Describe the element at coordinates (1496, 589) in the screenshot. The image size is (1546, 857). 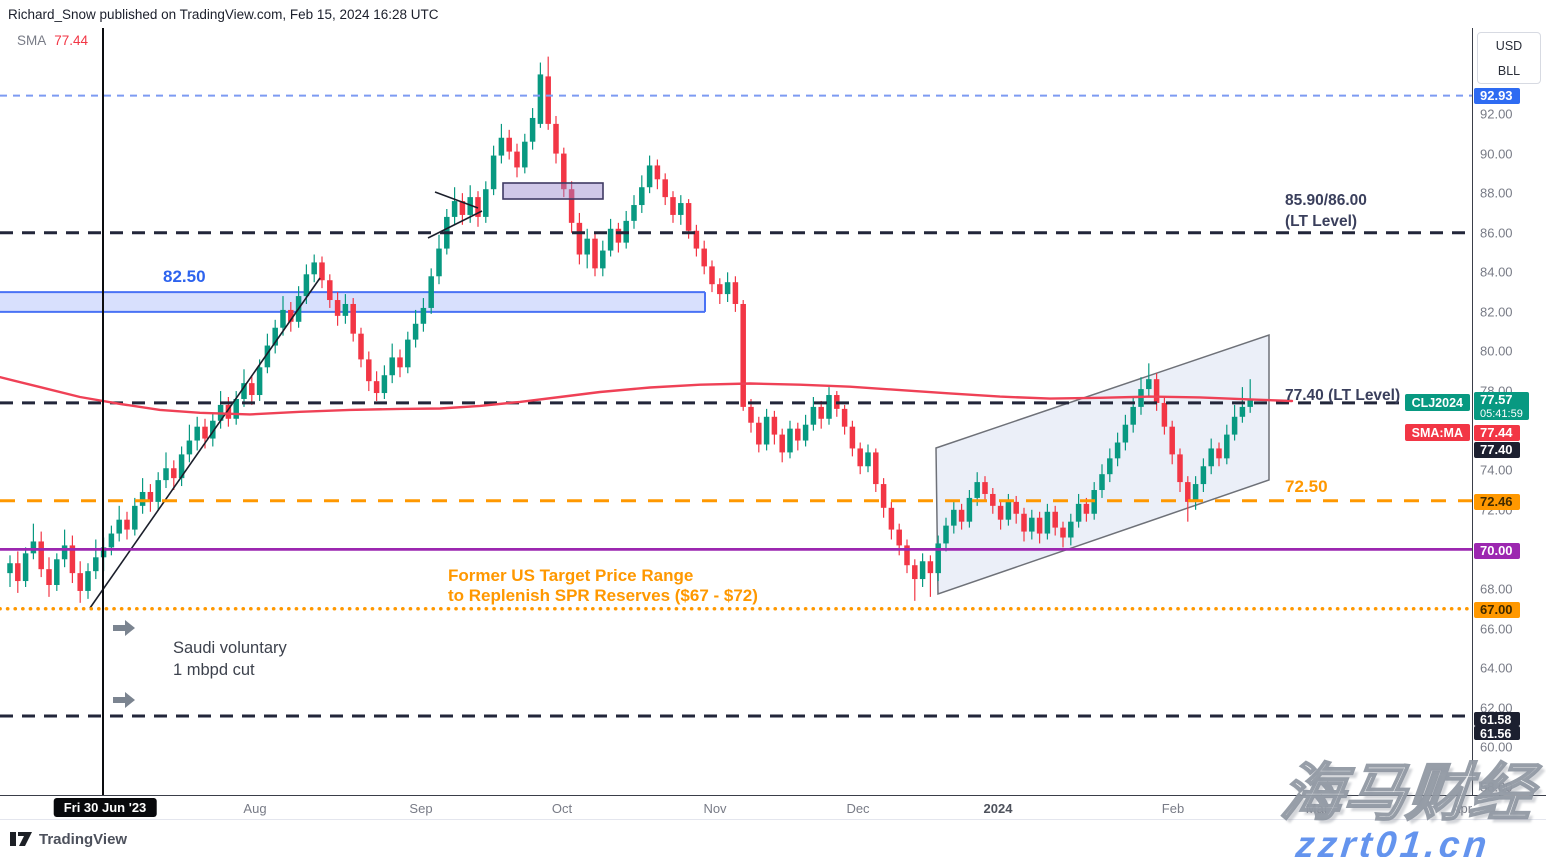
I see `price-tick: 68.00` at that location.